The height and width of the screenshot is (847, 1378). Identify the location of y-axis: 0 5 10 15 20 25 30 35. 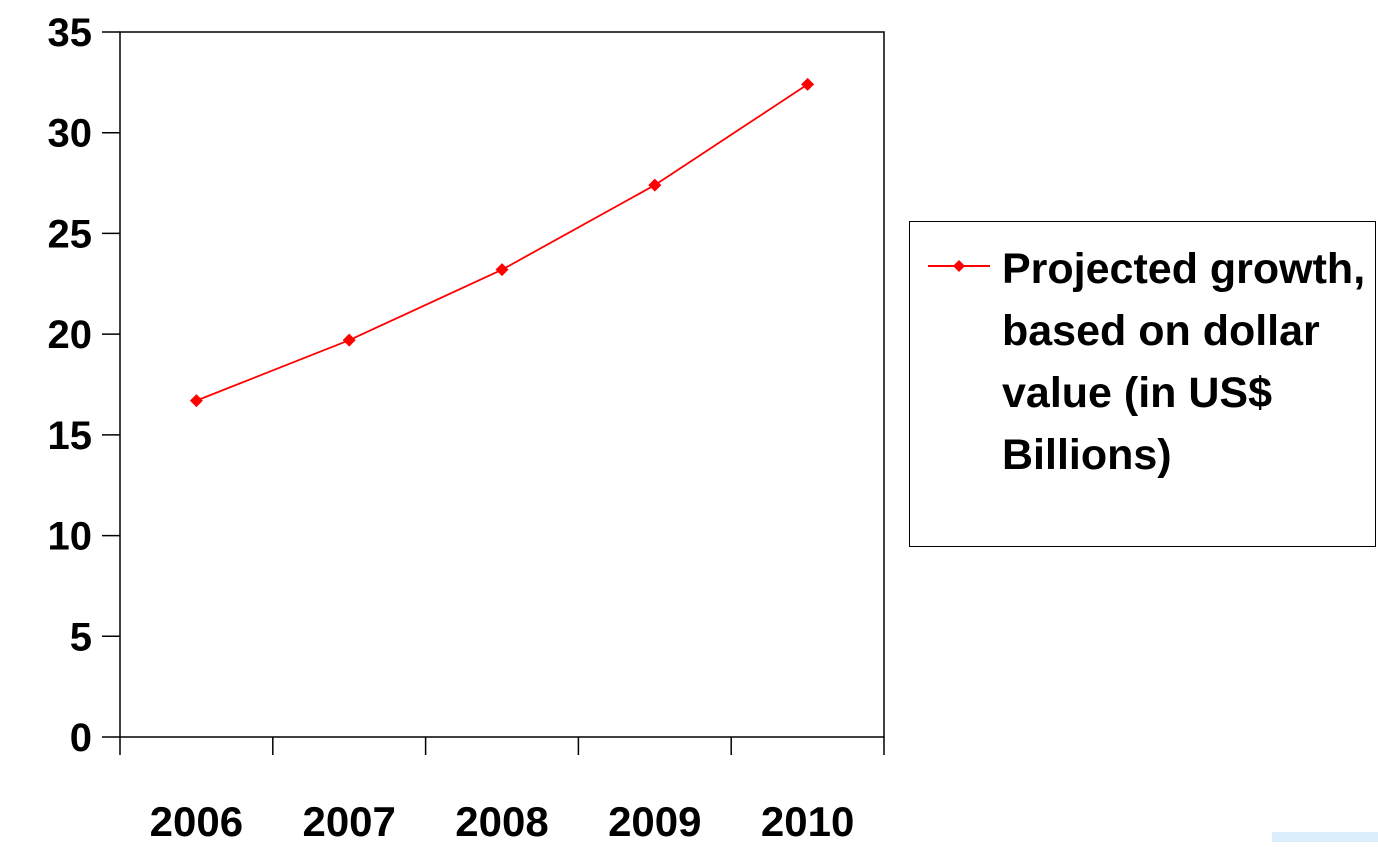
(84, 385).